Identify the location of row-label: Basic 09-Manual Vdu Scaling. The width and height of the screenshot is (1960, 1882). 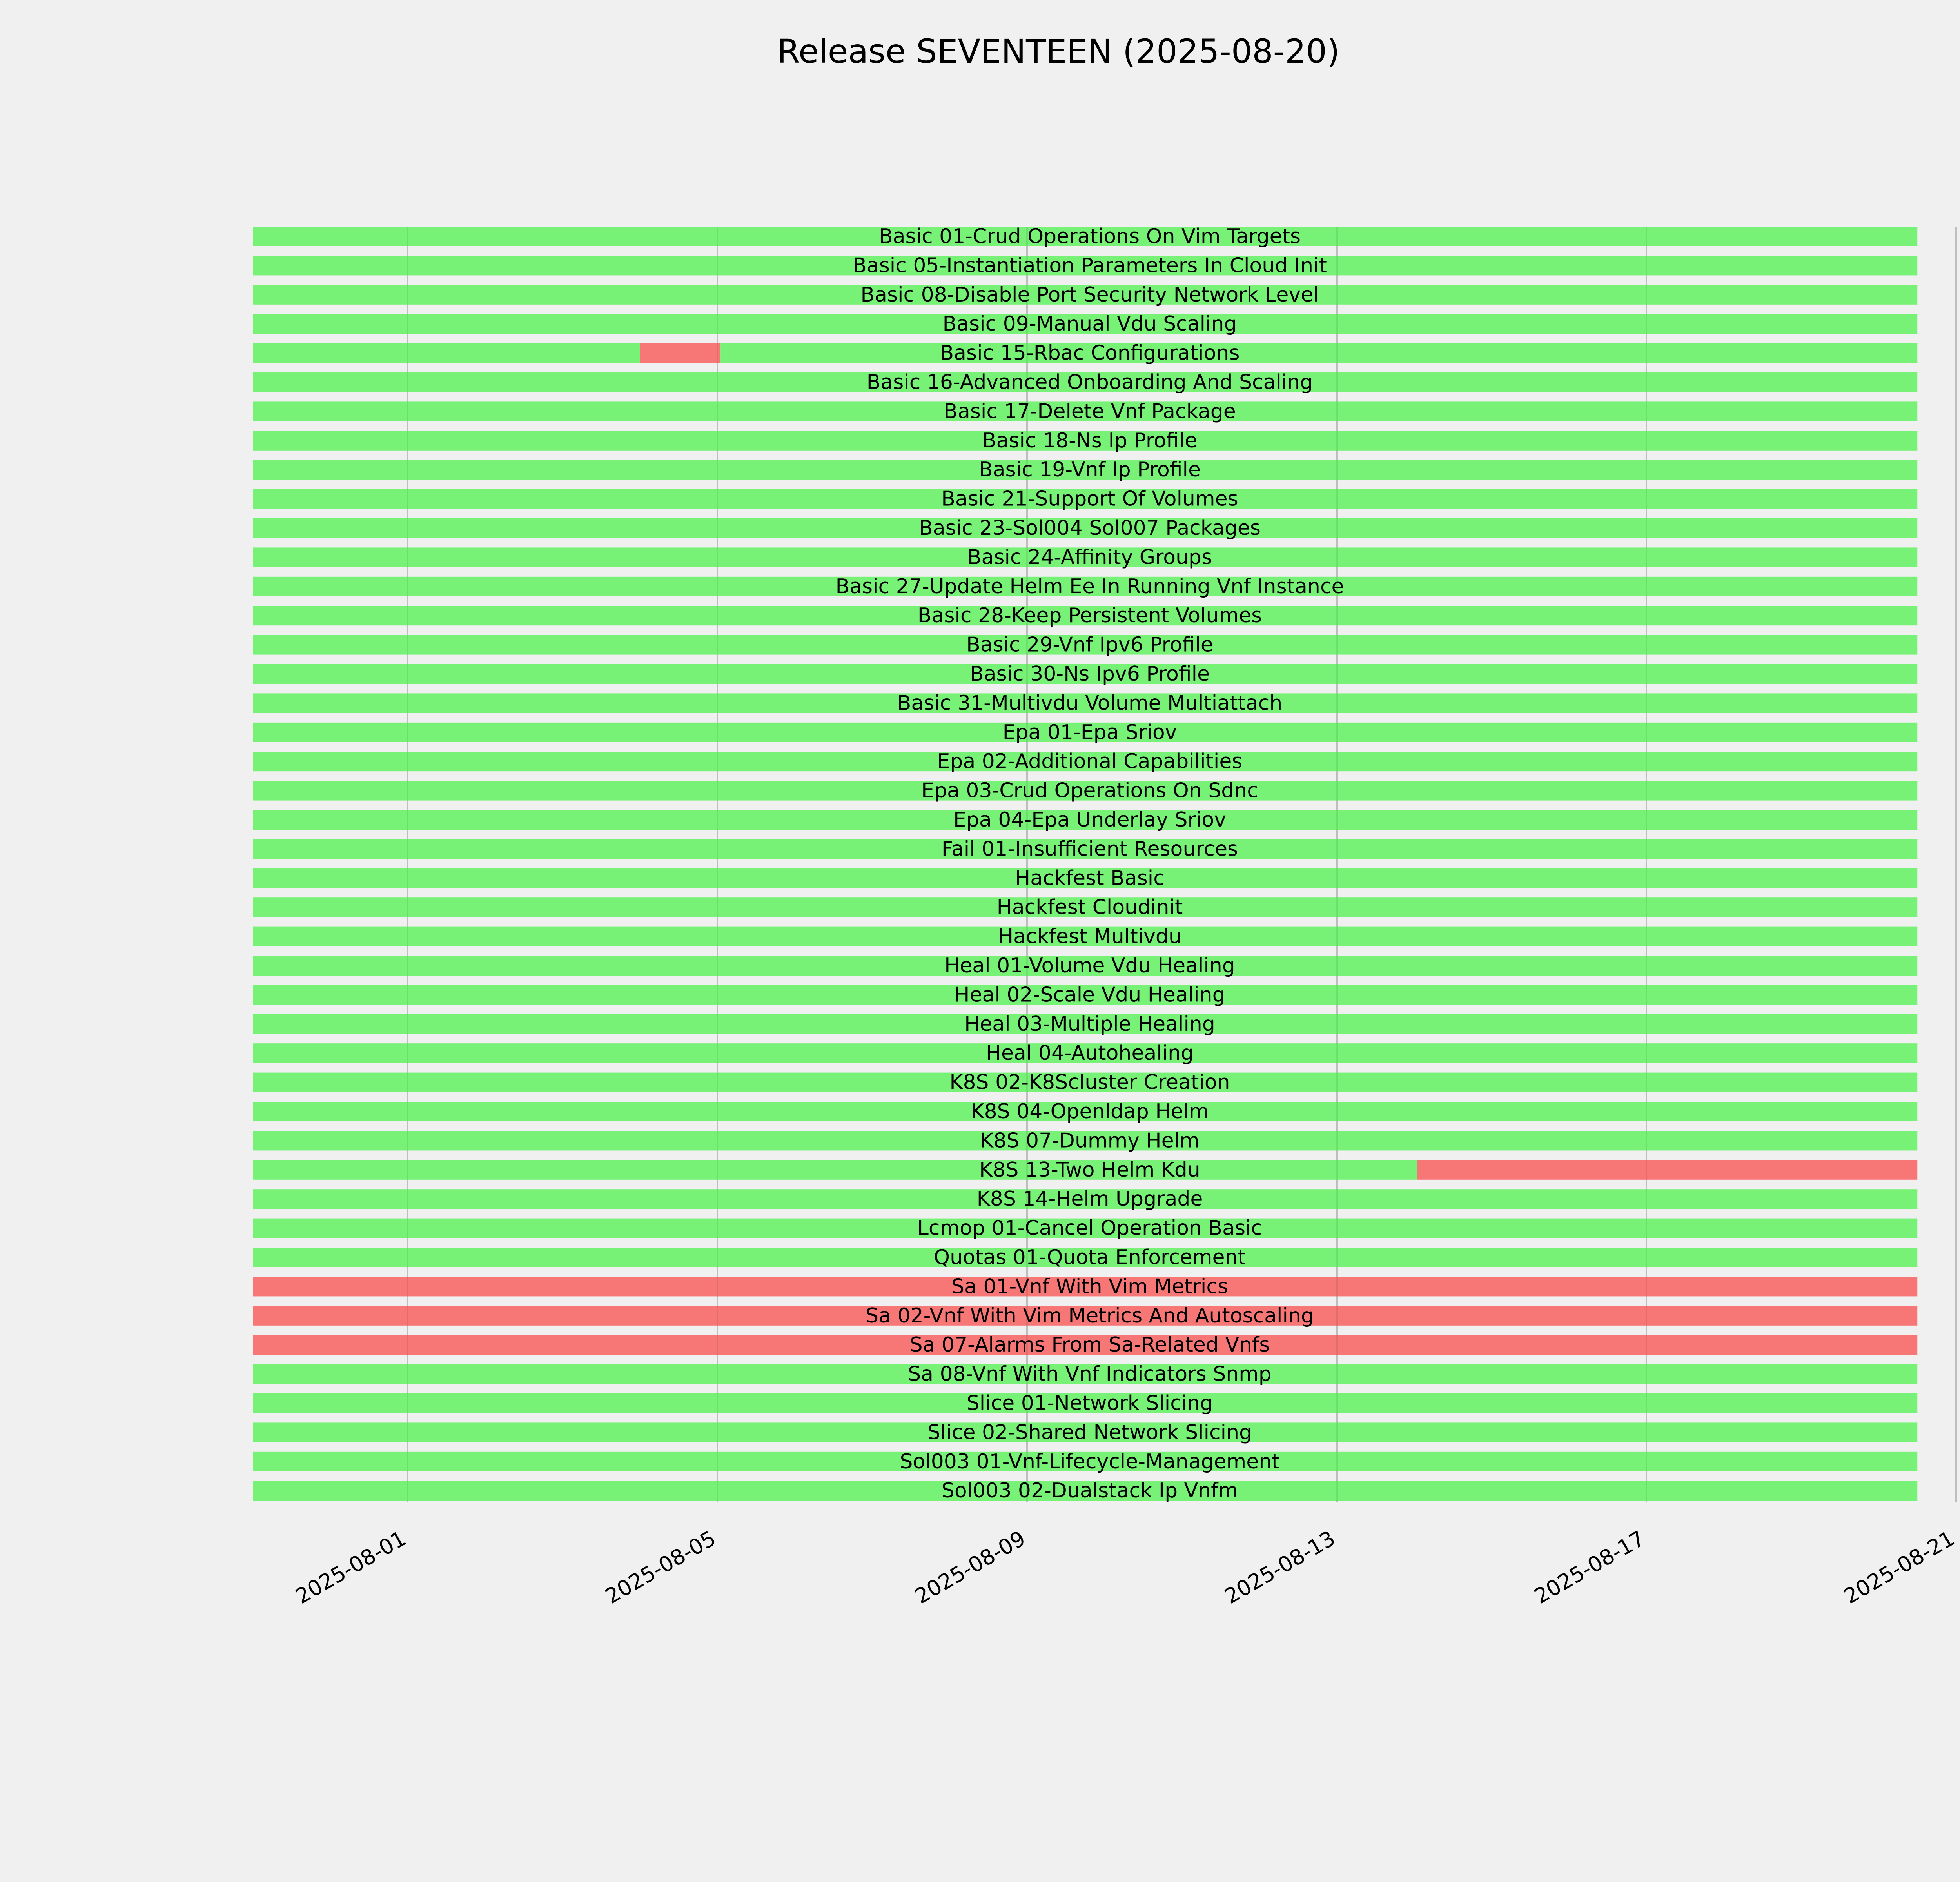
(1089, 324).